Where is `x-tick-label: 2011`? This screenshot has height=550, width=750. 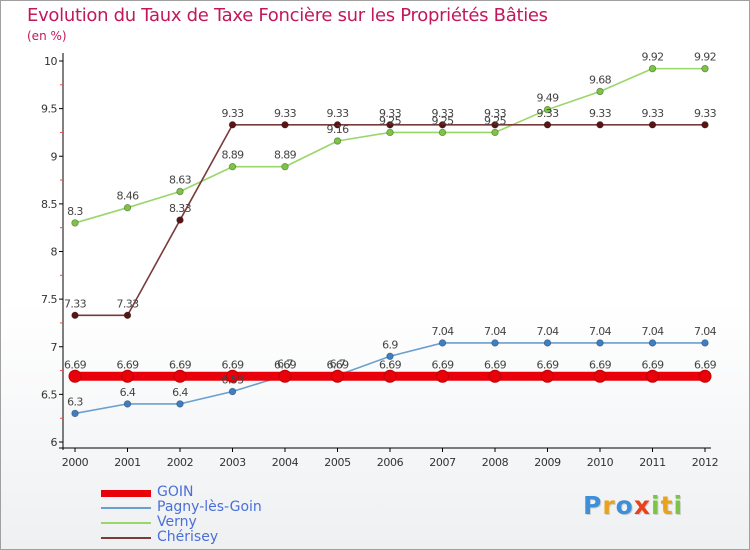
x-tick-label: 2011 is located at coordinates (652, 462).